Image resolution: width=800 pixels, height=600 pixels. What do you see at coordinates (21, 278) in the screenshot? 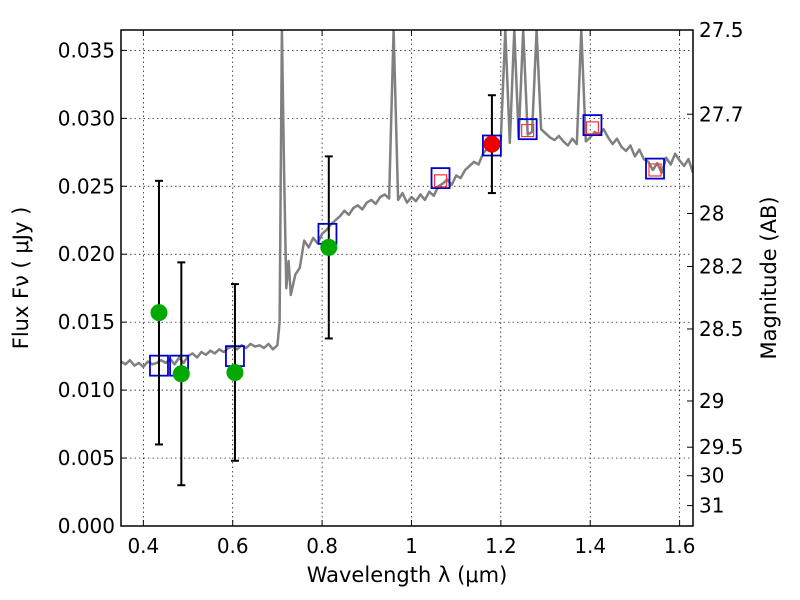
I see `y-axis-label: Flux Fν ( μJy )` at bounding box center [21, 278].